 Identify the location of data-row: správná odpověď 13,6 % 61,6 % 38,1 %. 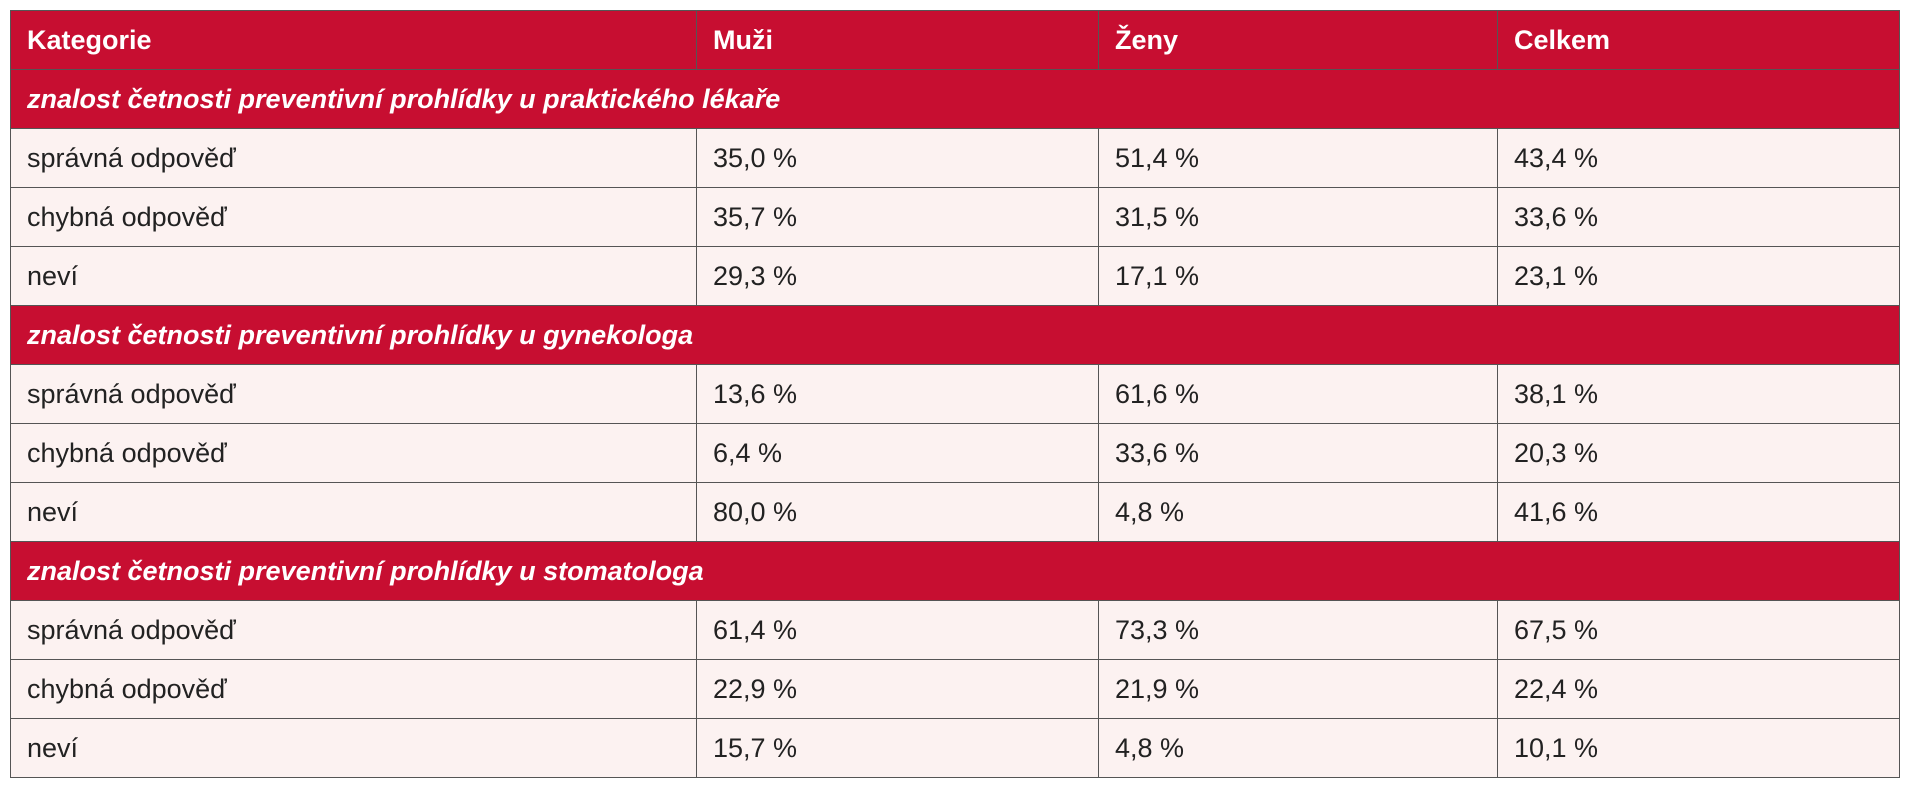
(955, 394).